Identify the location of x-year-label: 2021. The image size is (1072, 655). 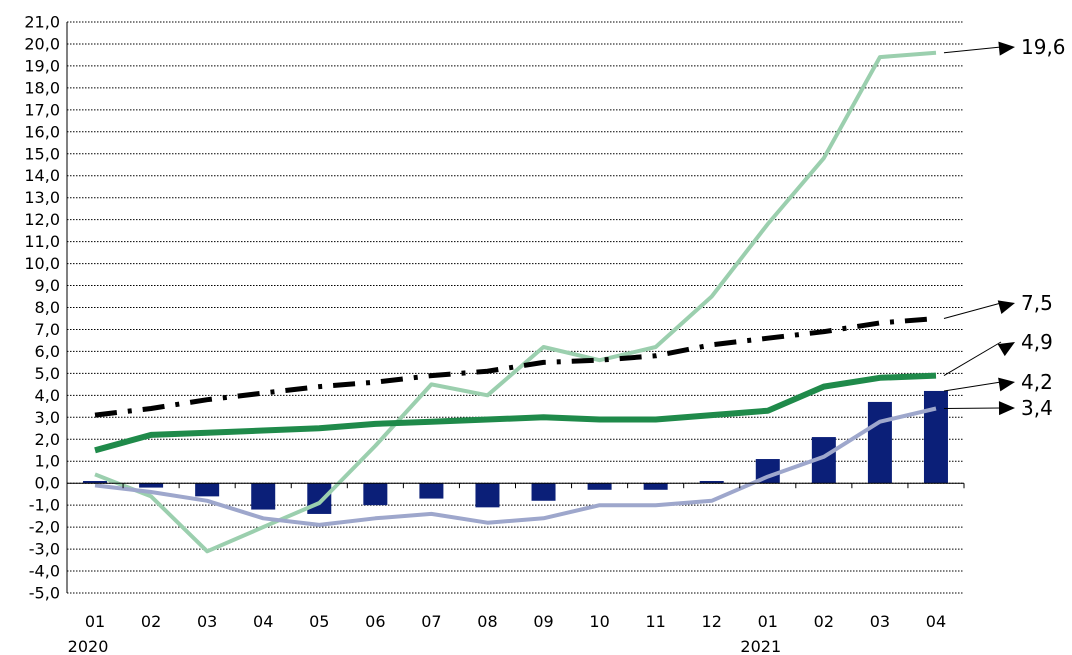
(760, 646).